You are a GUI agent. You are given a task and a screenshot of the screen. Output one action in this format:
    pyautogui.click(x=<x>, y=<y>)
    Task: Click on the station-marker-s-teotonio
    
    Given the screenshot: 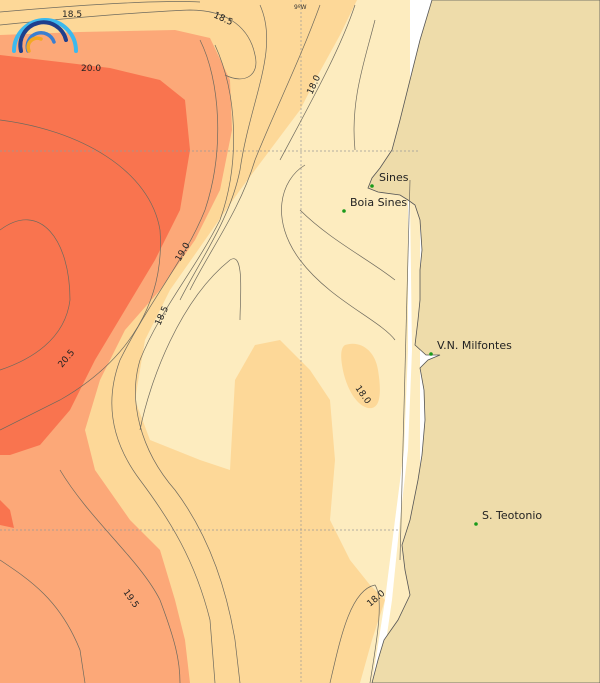 What is the action you would take?
    pyautogui.click(x=476, y=524)
    